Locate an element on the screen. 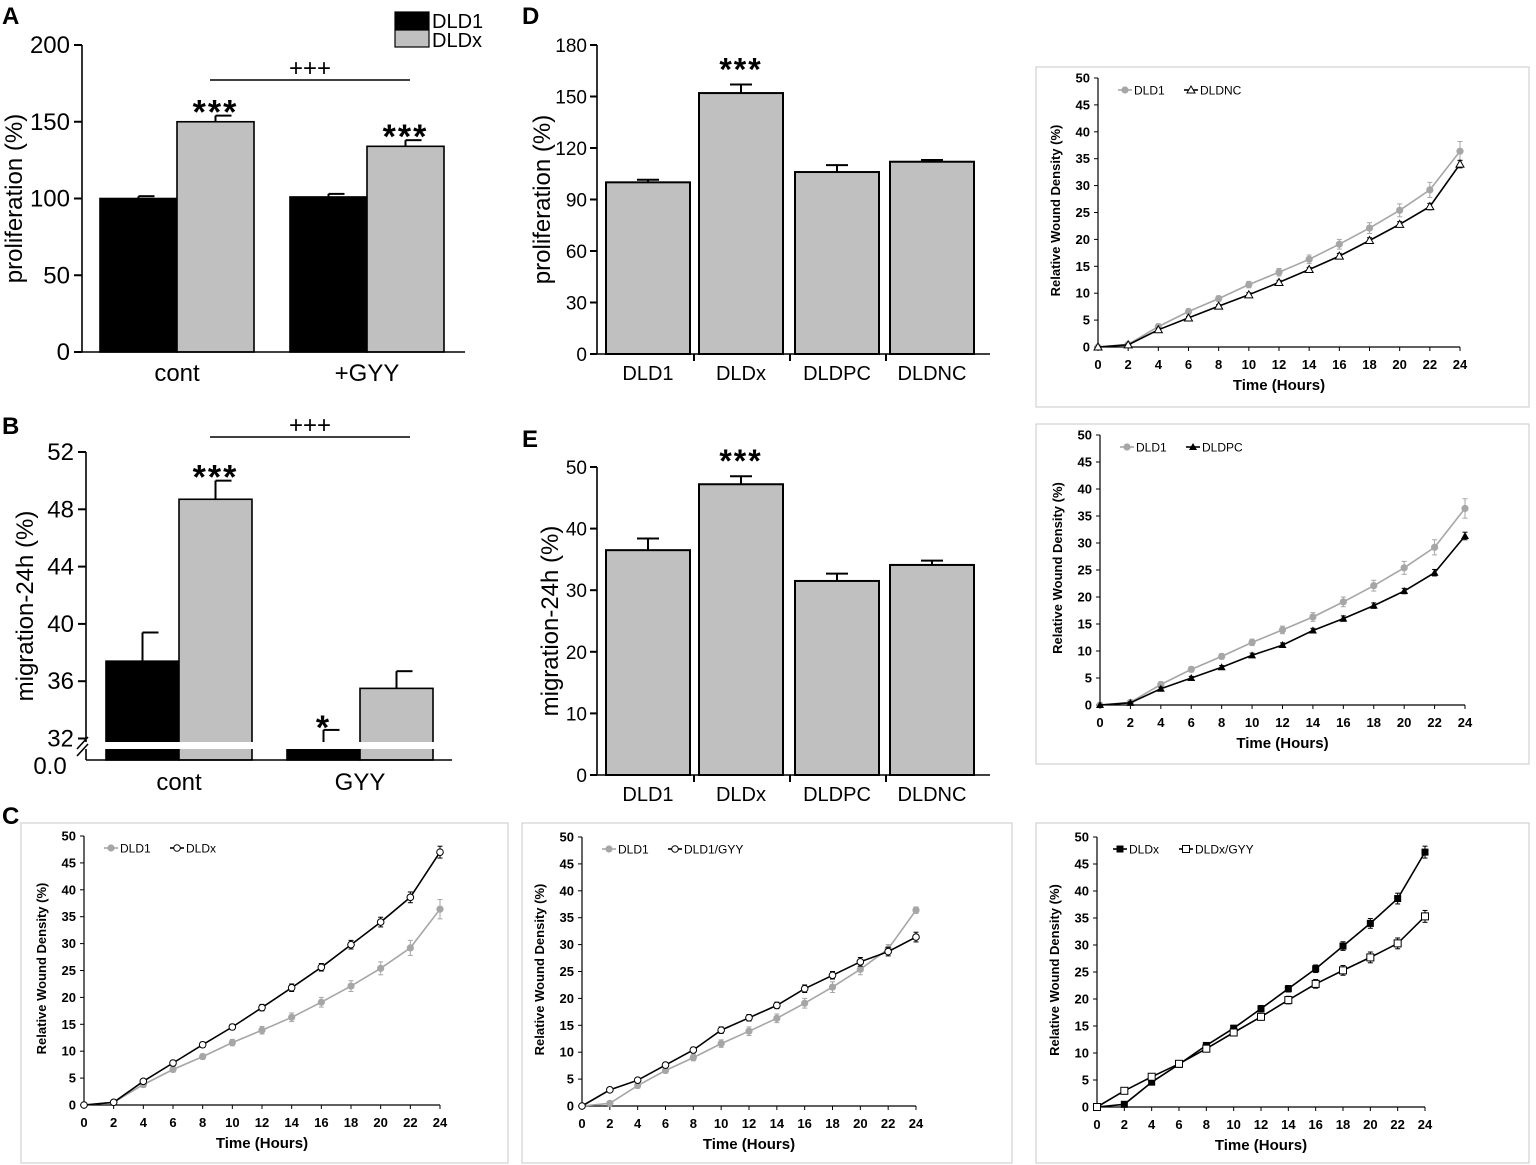 Image resolution: width=1536 pixels, height=1165 pixels. y-tick-label: 44 is located at coordinates (60, 567).